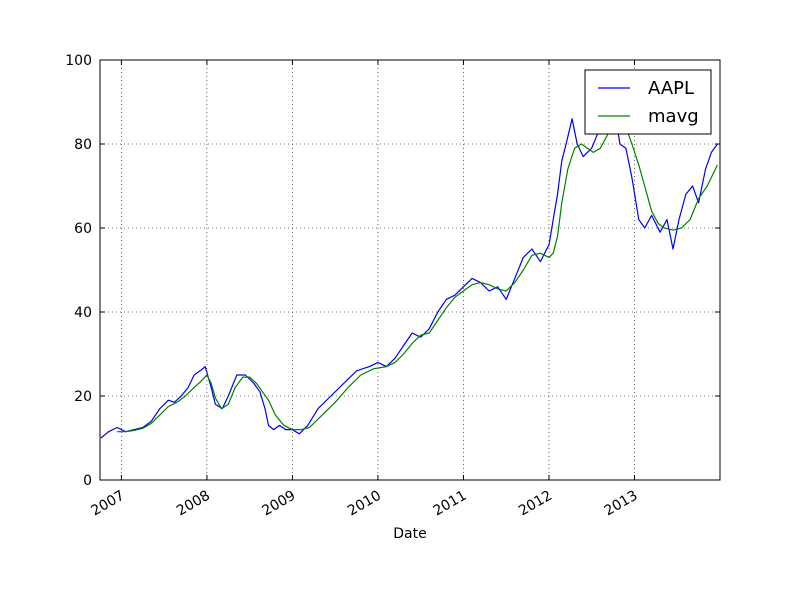  What do you see at coordinates (621, 504) in the screenshot?
I see `x-tick-label: 2013` at bounding box center [621, 504].